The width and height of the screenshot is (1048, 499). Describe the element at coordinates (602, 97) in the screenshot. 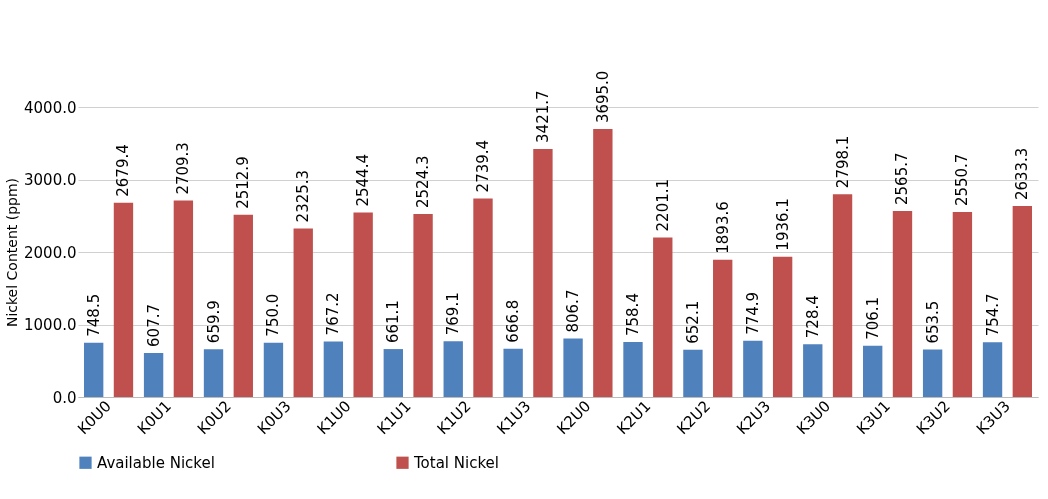

I see `data-label: 3695.0` at that location.